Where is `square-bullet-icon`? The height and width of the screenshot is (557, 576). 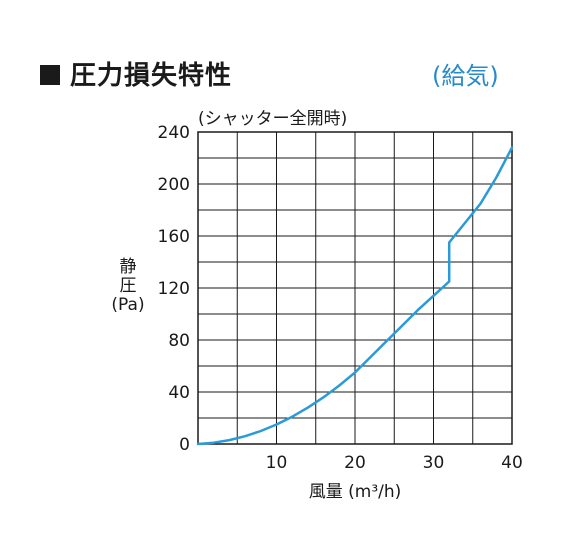
square-bullet-icon is located at coordinates (50, 75).